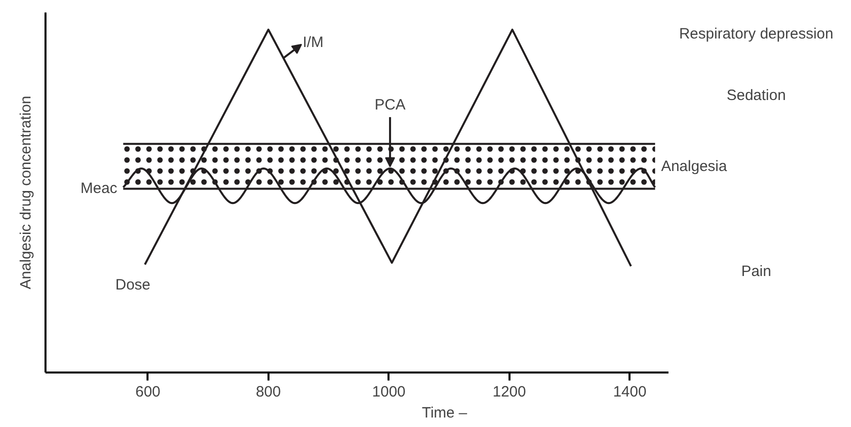  Describe the element at coordinates (132, 285) in the screenshot. I see `annotation: Dose` at that location.